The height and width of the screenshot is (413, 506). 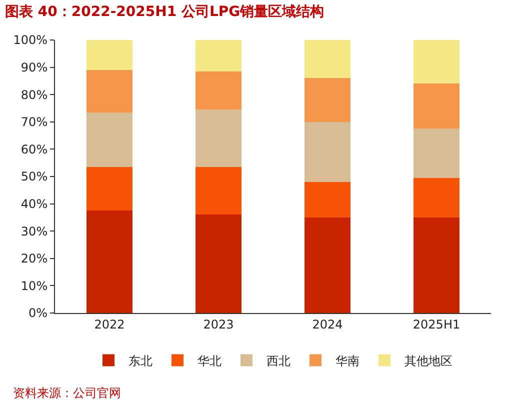 I want to click on y-tick-label: 100%, so click(x=30, y=40).